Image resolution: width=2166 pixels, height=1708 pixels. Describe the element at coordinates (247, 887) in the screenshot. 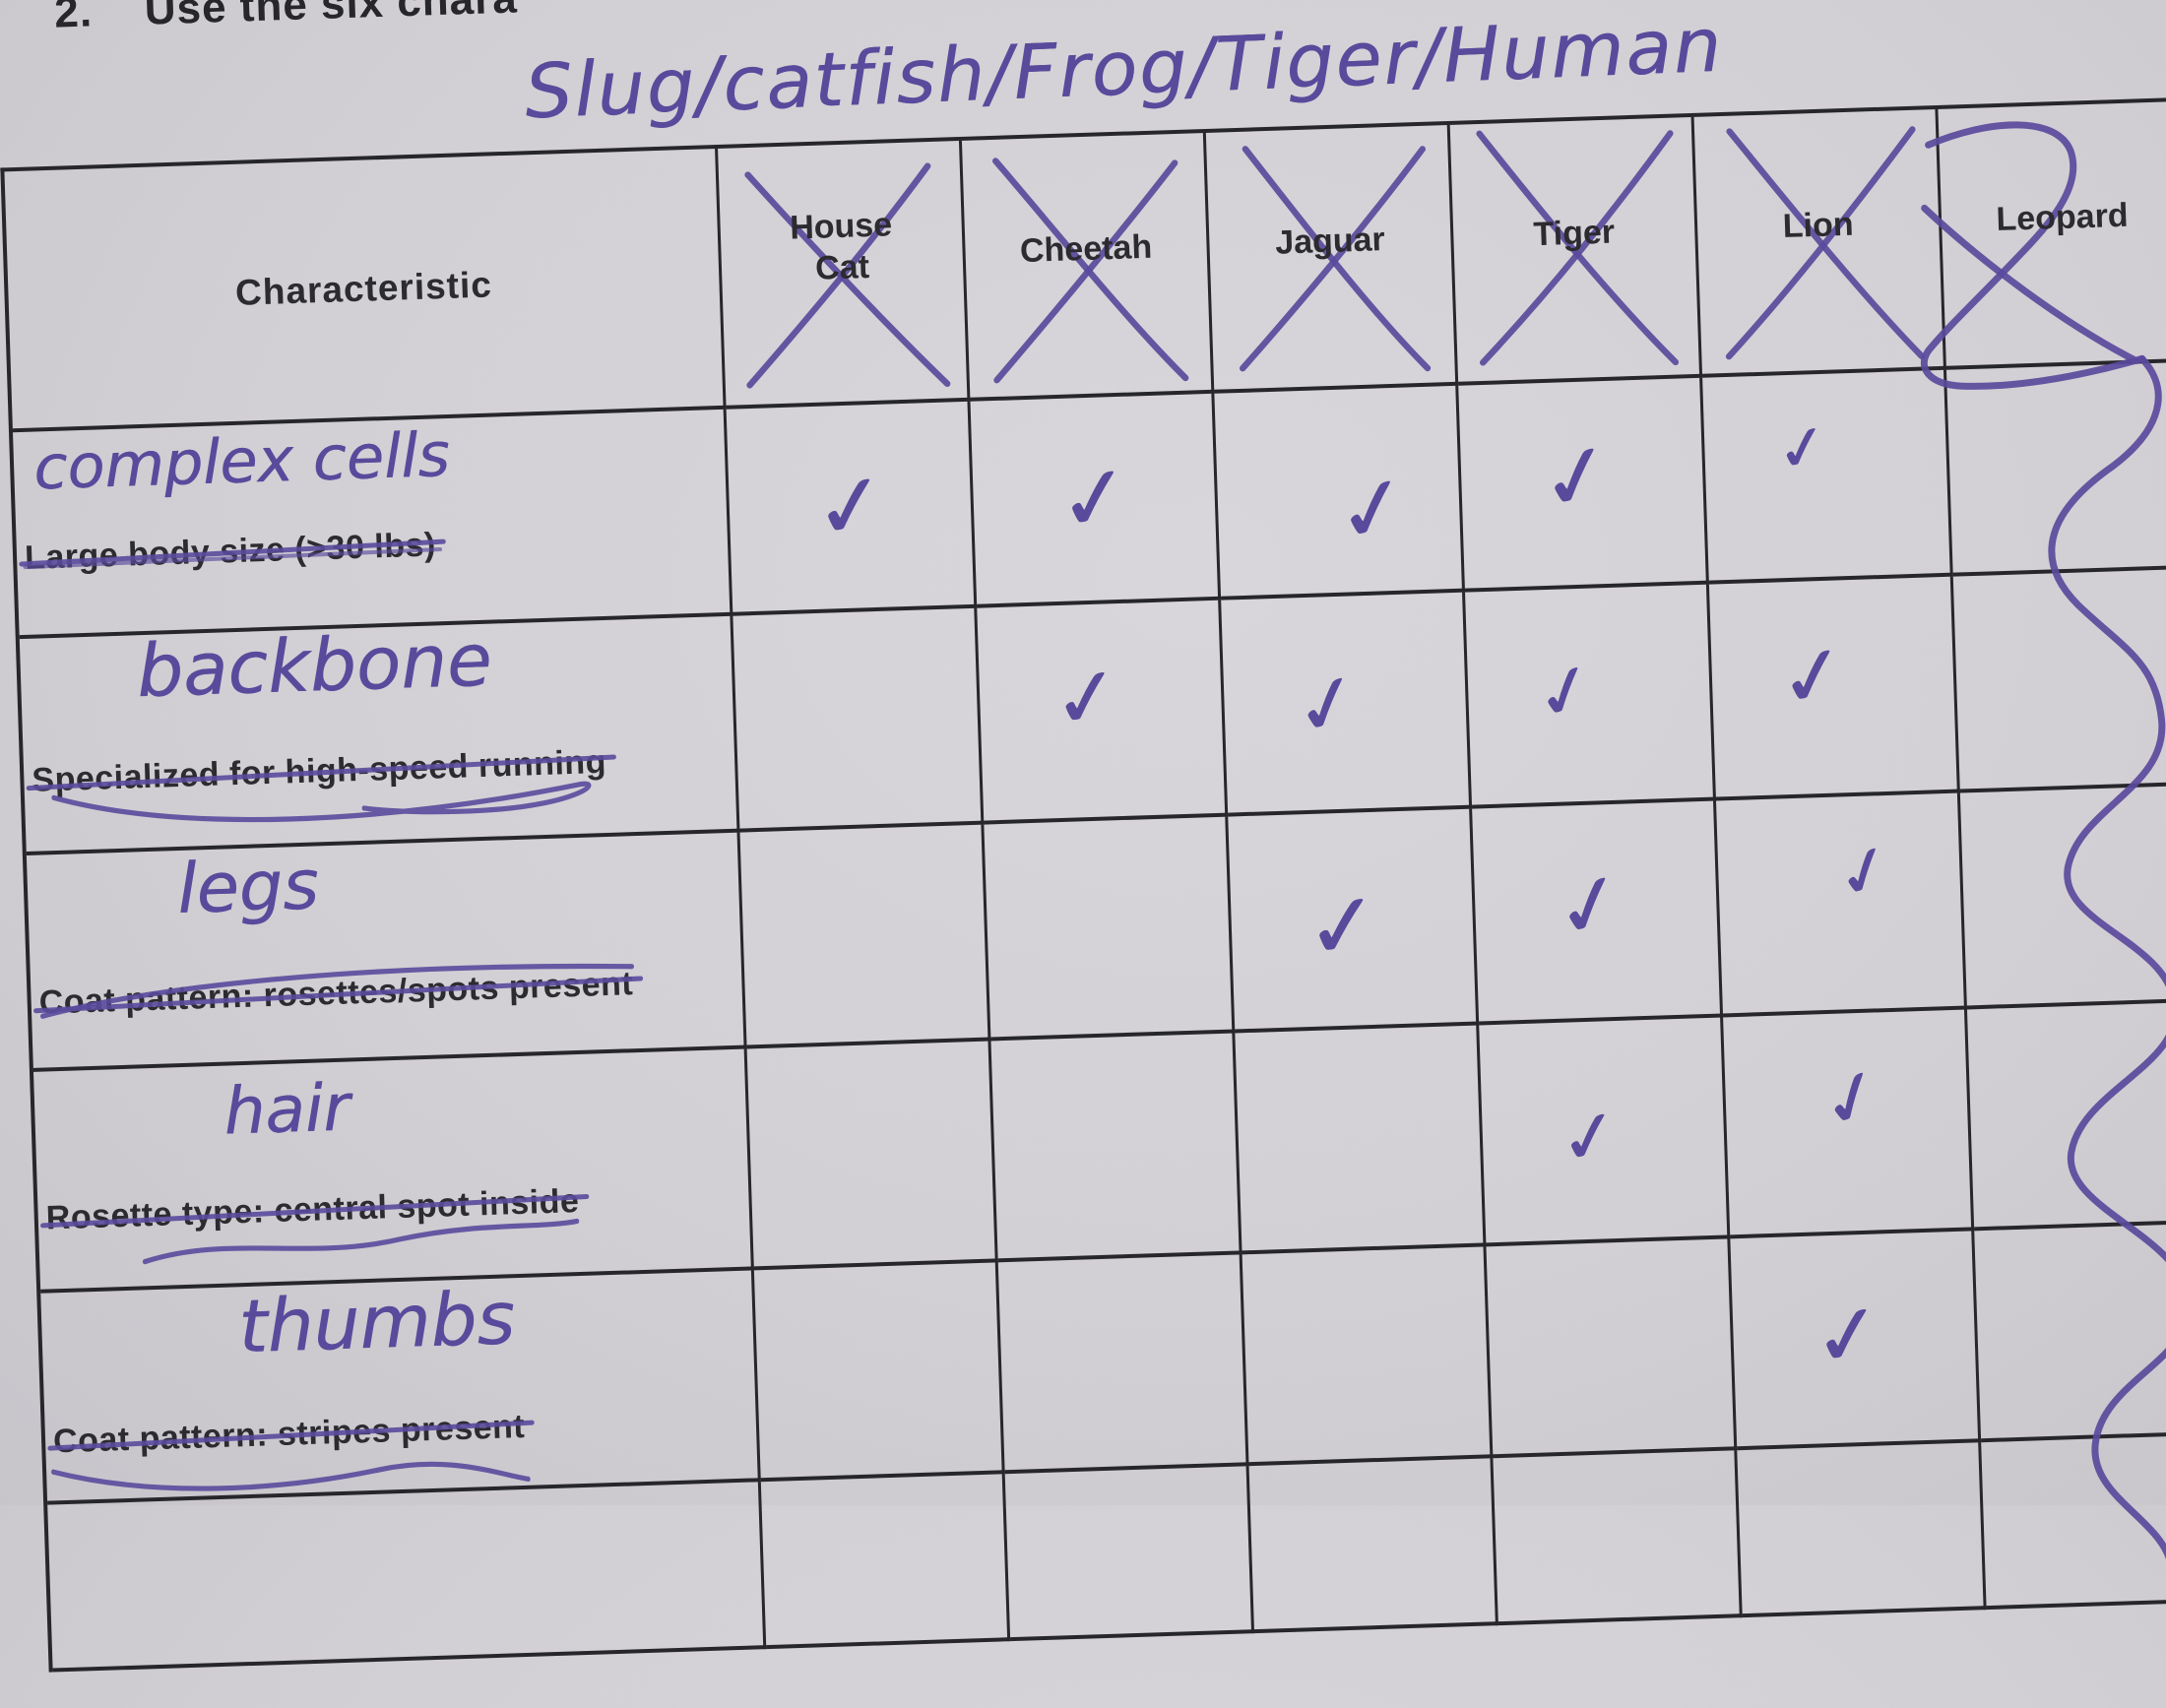

I see `handwritten-characteristic: legs` at that location.